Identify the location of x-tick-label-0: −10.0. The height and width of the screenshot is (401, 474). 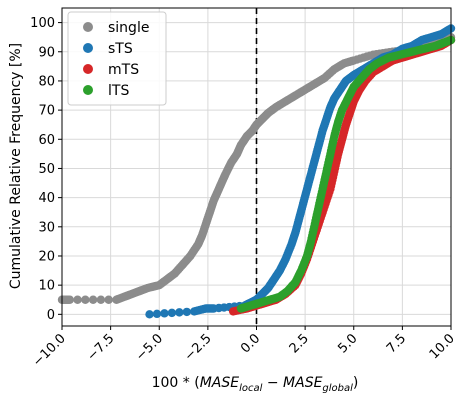
(49, 350).